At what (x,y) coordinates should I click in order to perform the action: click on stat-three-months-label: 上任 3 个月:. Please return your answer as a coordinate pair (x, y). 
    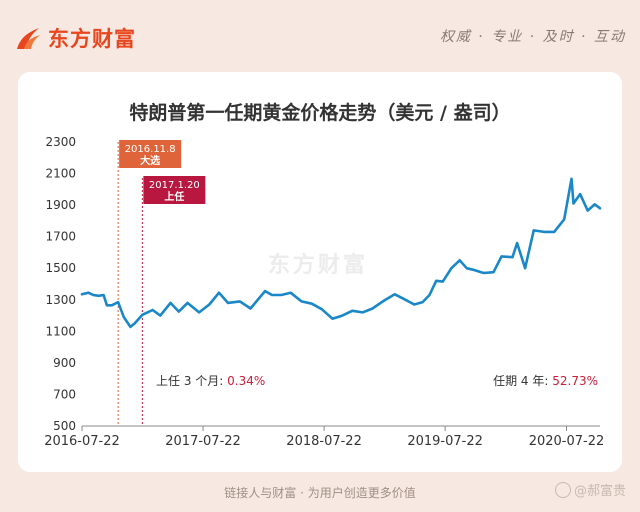
    Looking at the image, I should click on (191, 381).